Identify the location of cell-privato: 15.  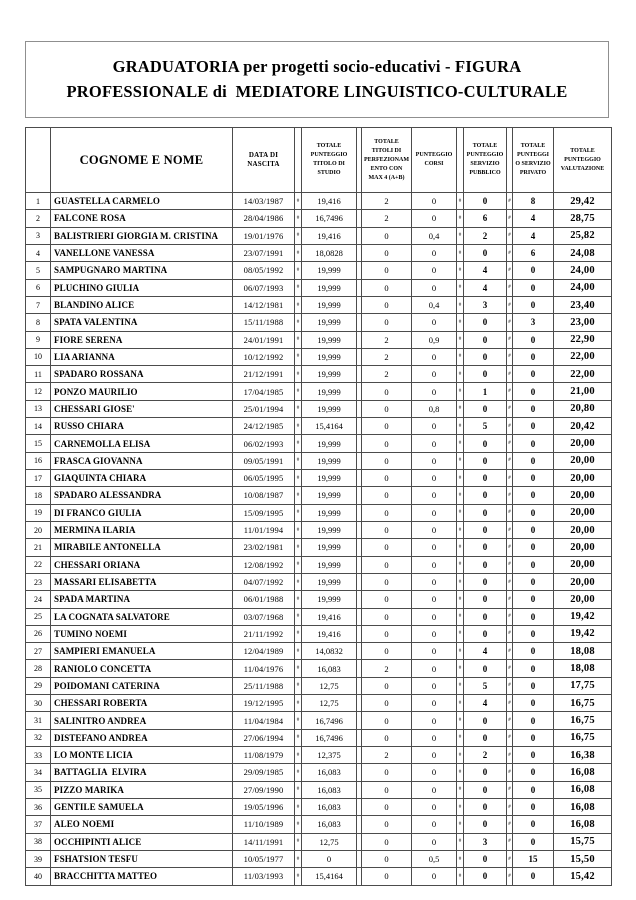
(533, 859).